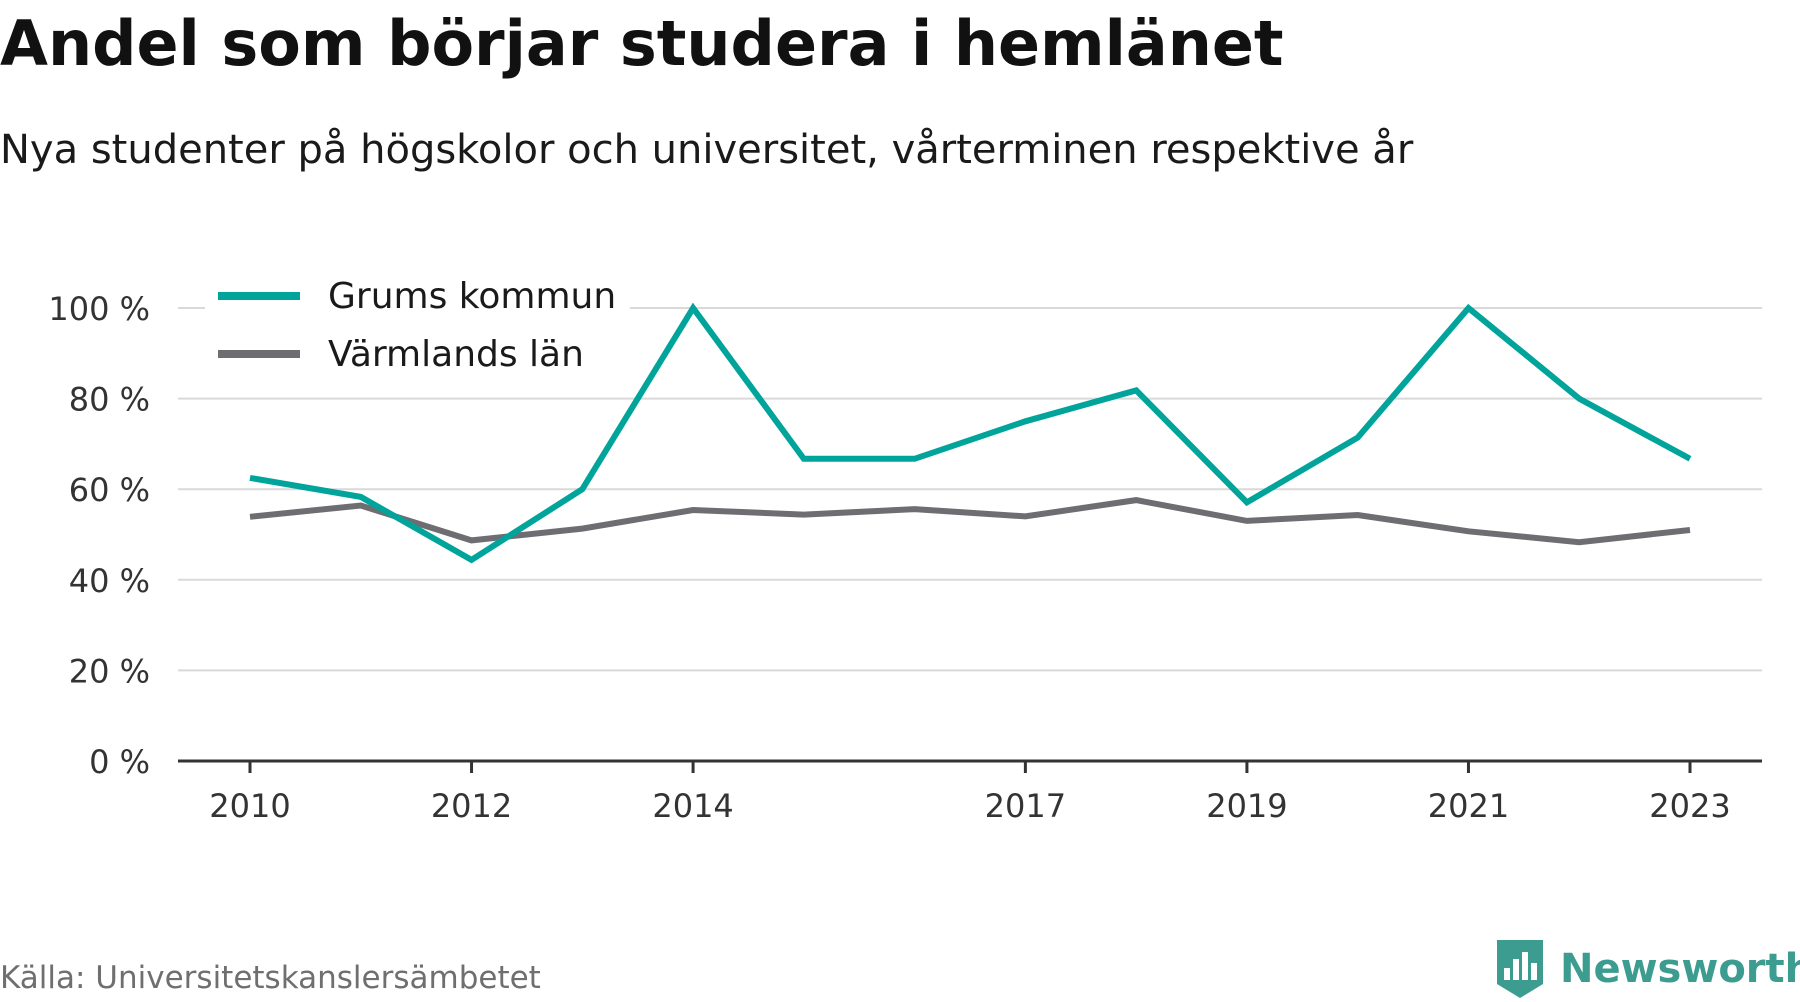  I want to click on y-axis-tick-labels: 0 % 20 % 40 % 60 % 80 % 100 %, so click(99, 535).